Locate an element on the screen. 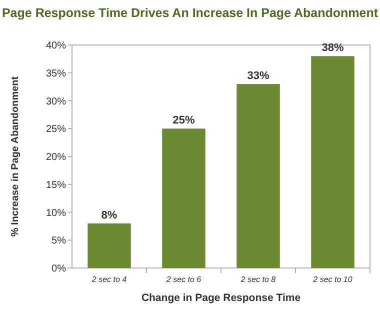 Image resolution: width=380 pixels, height=309 pixels. y-tick-label: 10% is located at coordinates (56, 213).